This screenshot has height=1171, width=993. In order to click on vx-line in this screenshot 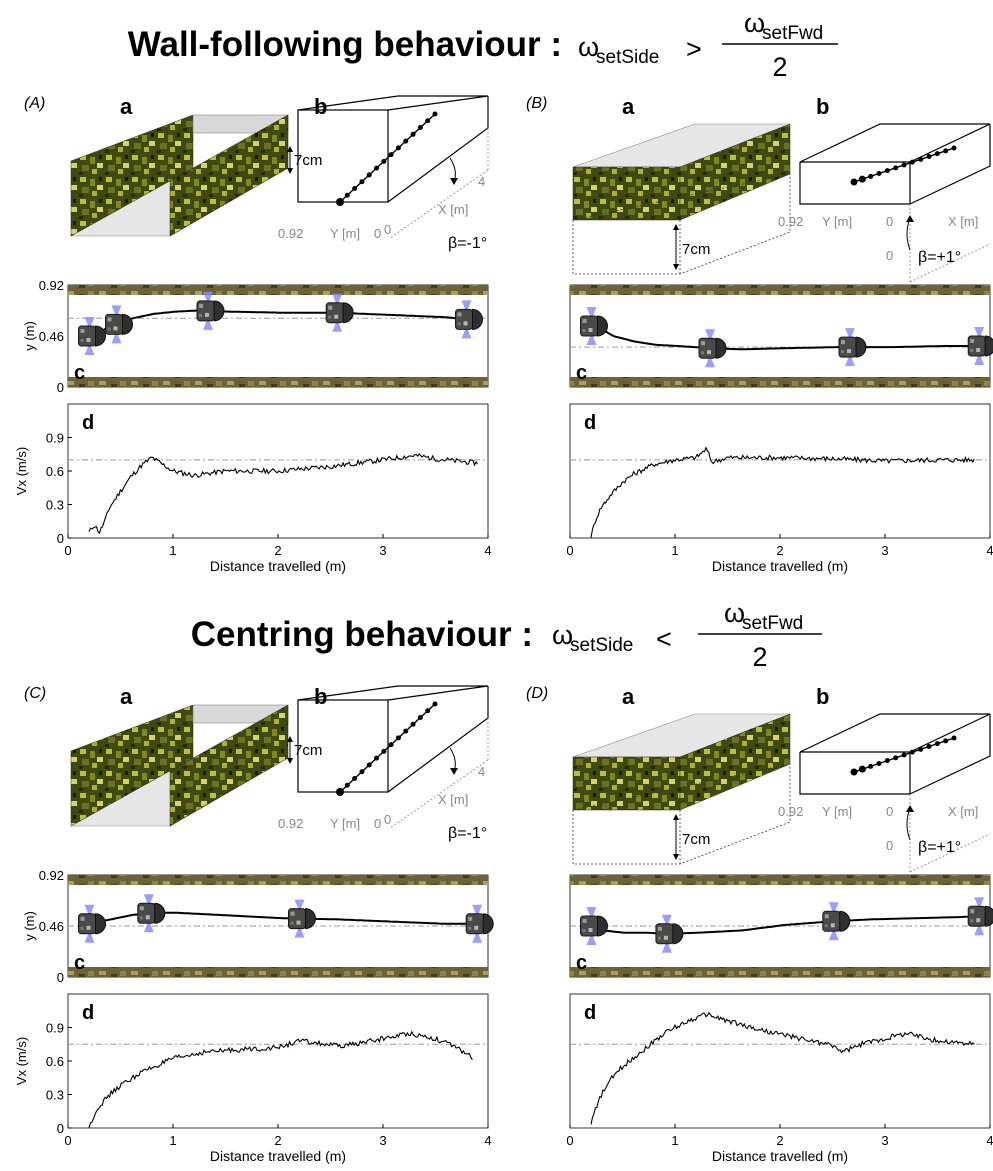, I will do `click(782, 492)`.